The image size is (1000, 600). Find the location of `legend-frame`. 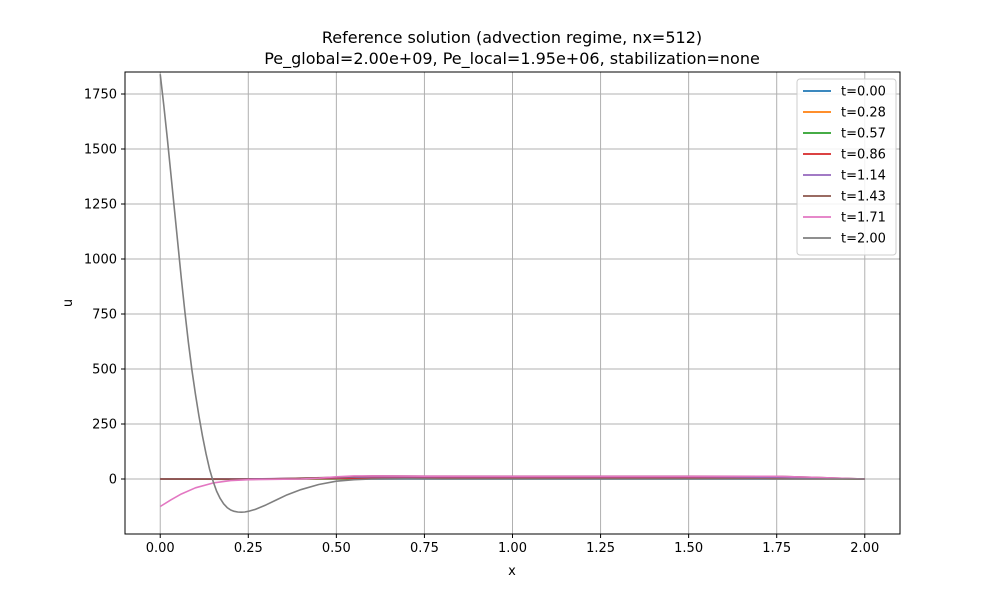

legend-frame is located at coordinates (846, 167).